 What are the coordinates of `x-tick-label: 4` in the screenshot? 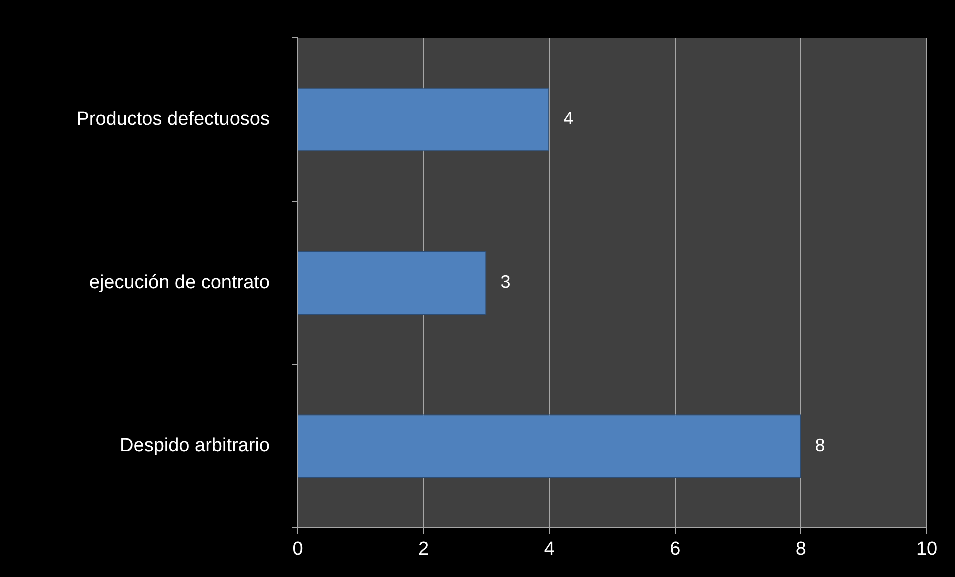 It's located at (550, 549).